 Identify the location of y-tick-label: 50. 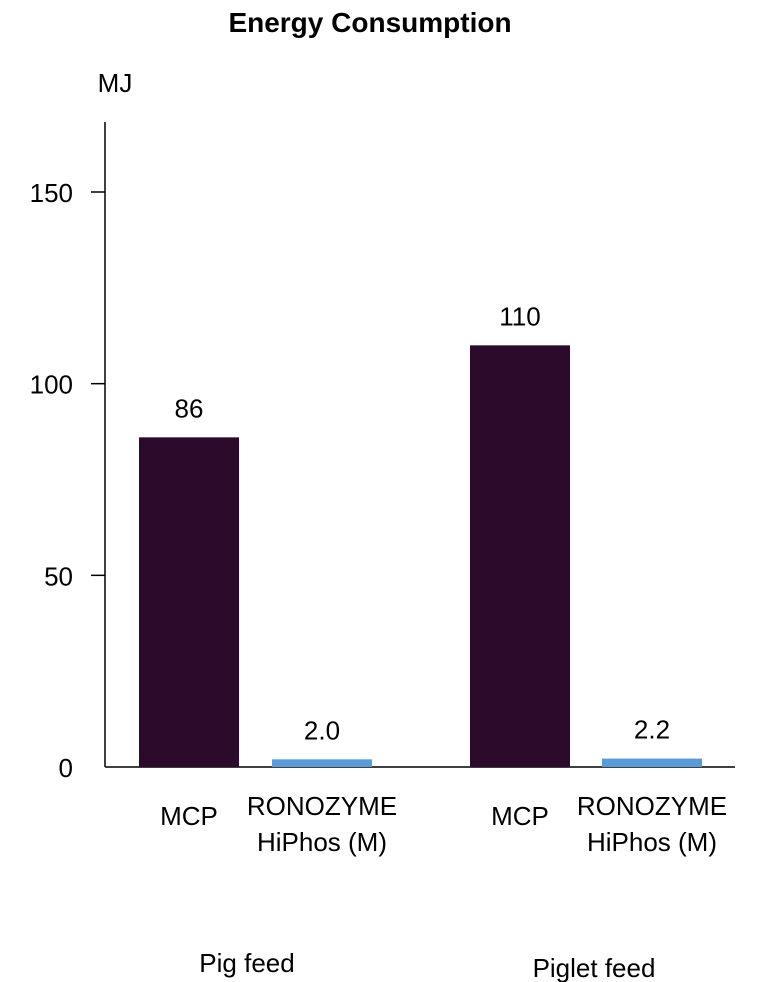
(58, 576).